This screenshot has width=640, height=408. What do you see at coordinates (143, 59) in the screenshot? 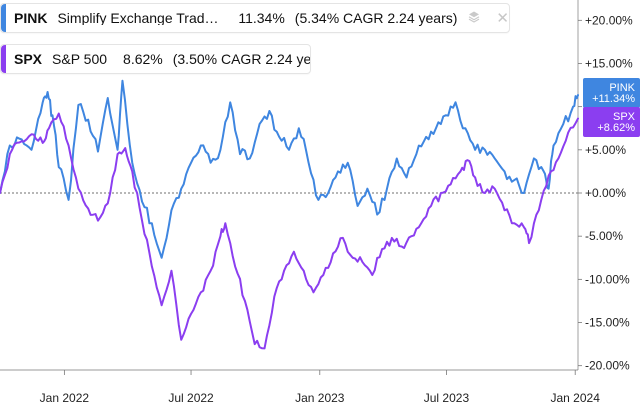
I see `legend-spx-return: 8.62%` at bounding box center [143, 59].